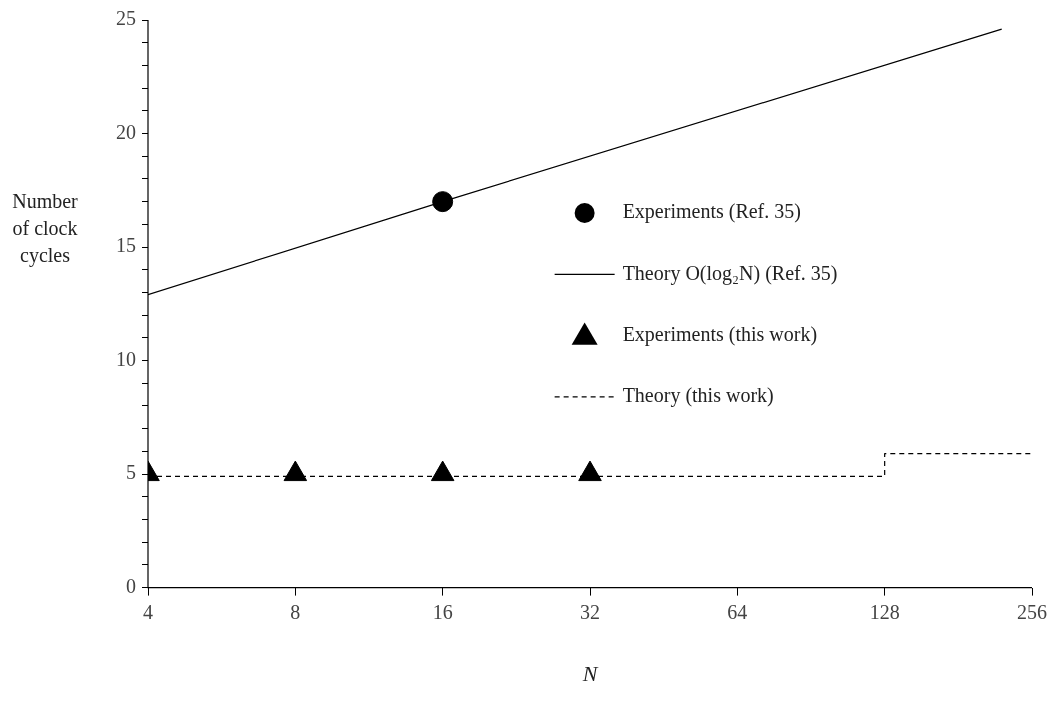 Image resolution: width=1053 pixels, height=702 pixels. Describe the element at coordinates (126, 131) in the screenshot. I see `y-tick-label: 20` at that location.